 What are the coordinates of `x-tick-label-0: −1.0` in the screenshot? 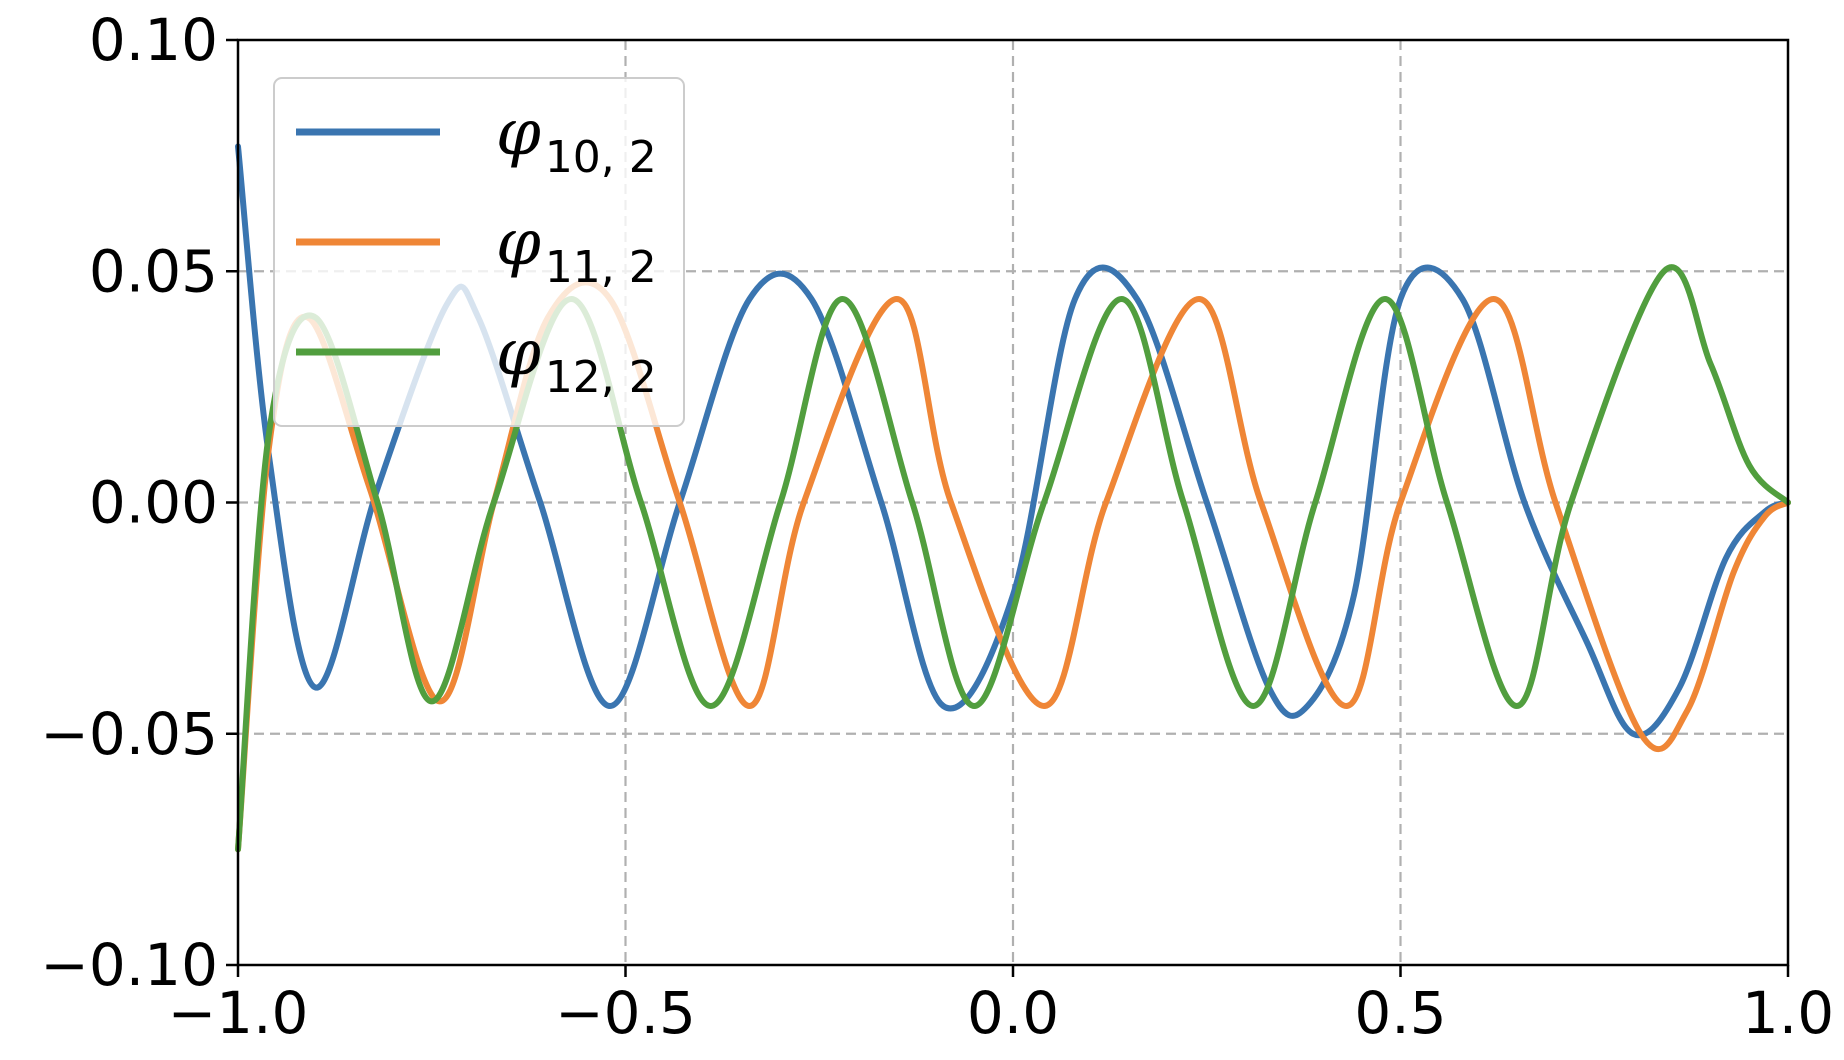 It's located at (238, 1013).